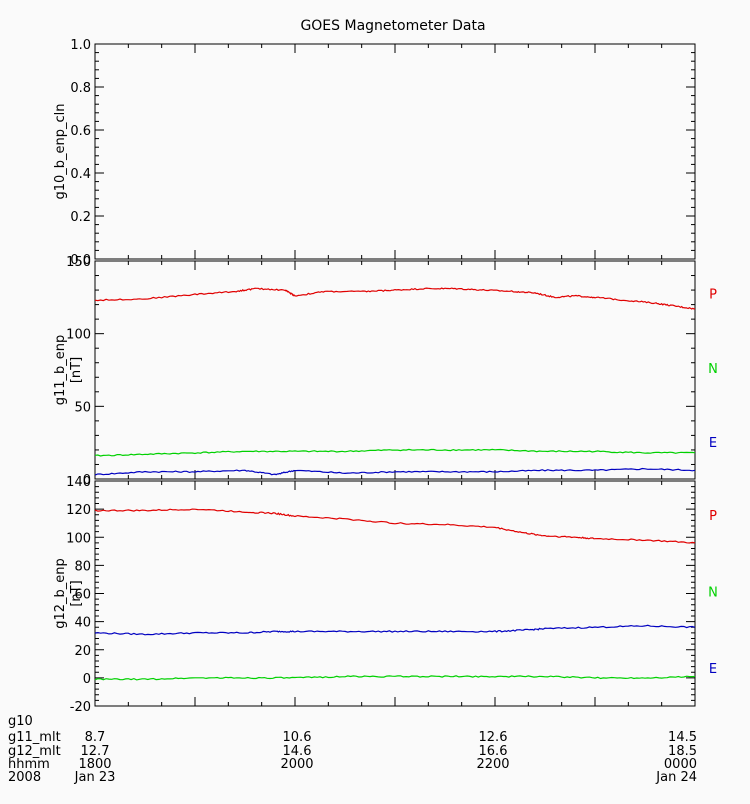 Image resolution: width=750 pixels, height=804 pixels. Describe the element at coordinates (392, 26) in the screenshot. I see `chart-title: GOES Magnetometer Data` at that location.